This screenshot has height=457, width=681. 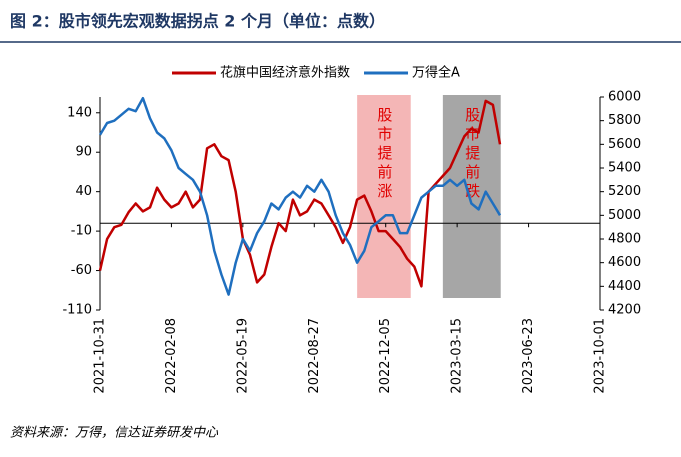 I want to click on chart-title: 图 2：股市领先宏观数据拐点 2 个月（单位：点数）, so click(x=197, y=21).